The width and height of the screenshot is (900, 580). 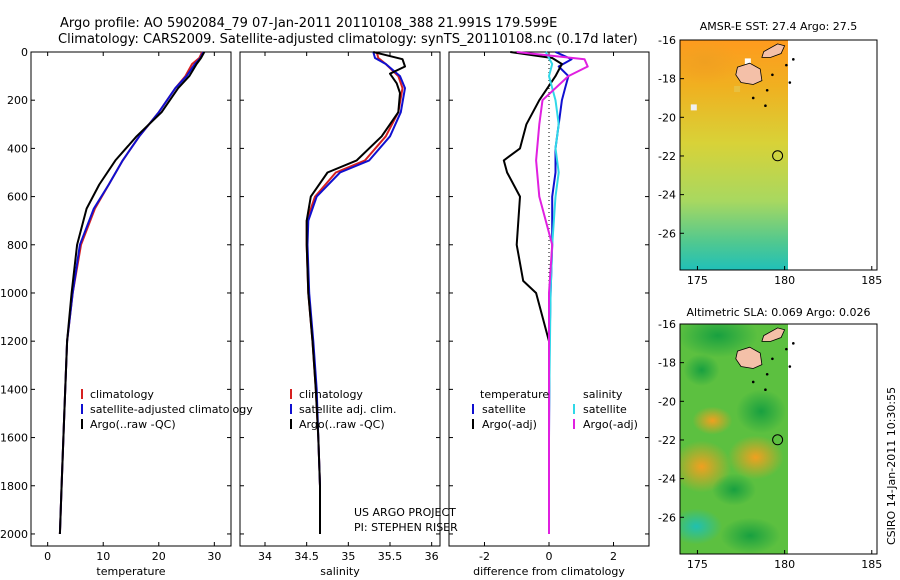 I want to click on x-axis-label-salinity: salinity, so click(x=340, y=571).